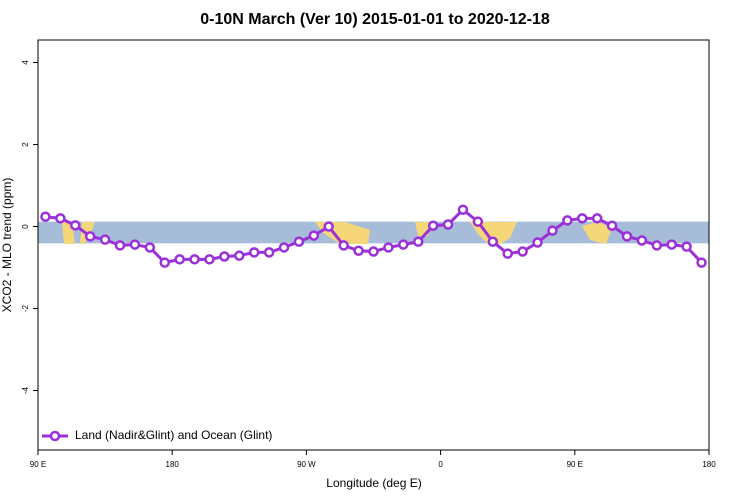 The height and width of the screenshot is (500, 750). I want to click on y-tick-label: 2, so click(25, 144).